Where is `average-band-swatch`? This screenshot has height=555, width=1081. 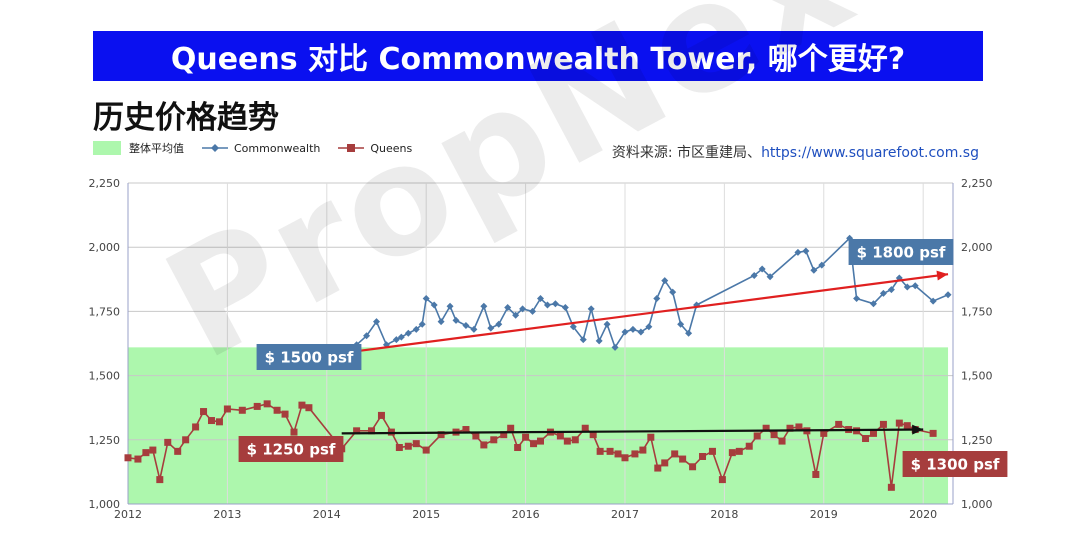 average-band-swatch is located at coordinates (107, 148).